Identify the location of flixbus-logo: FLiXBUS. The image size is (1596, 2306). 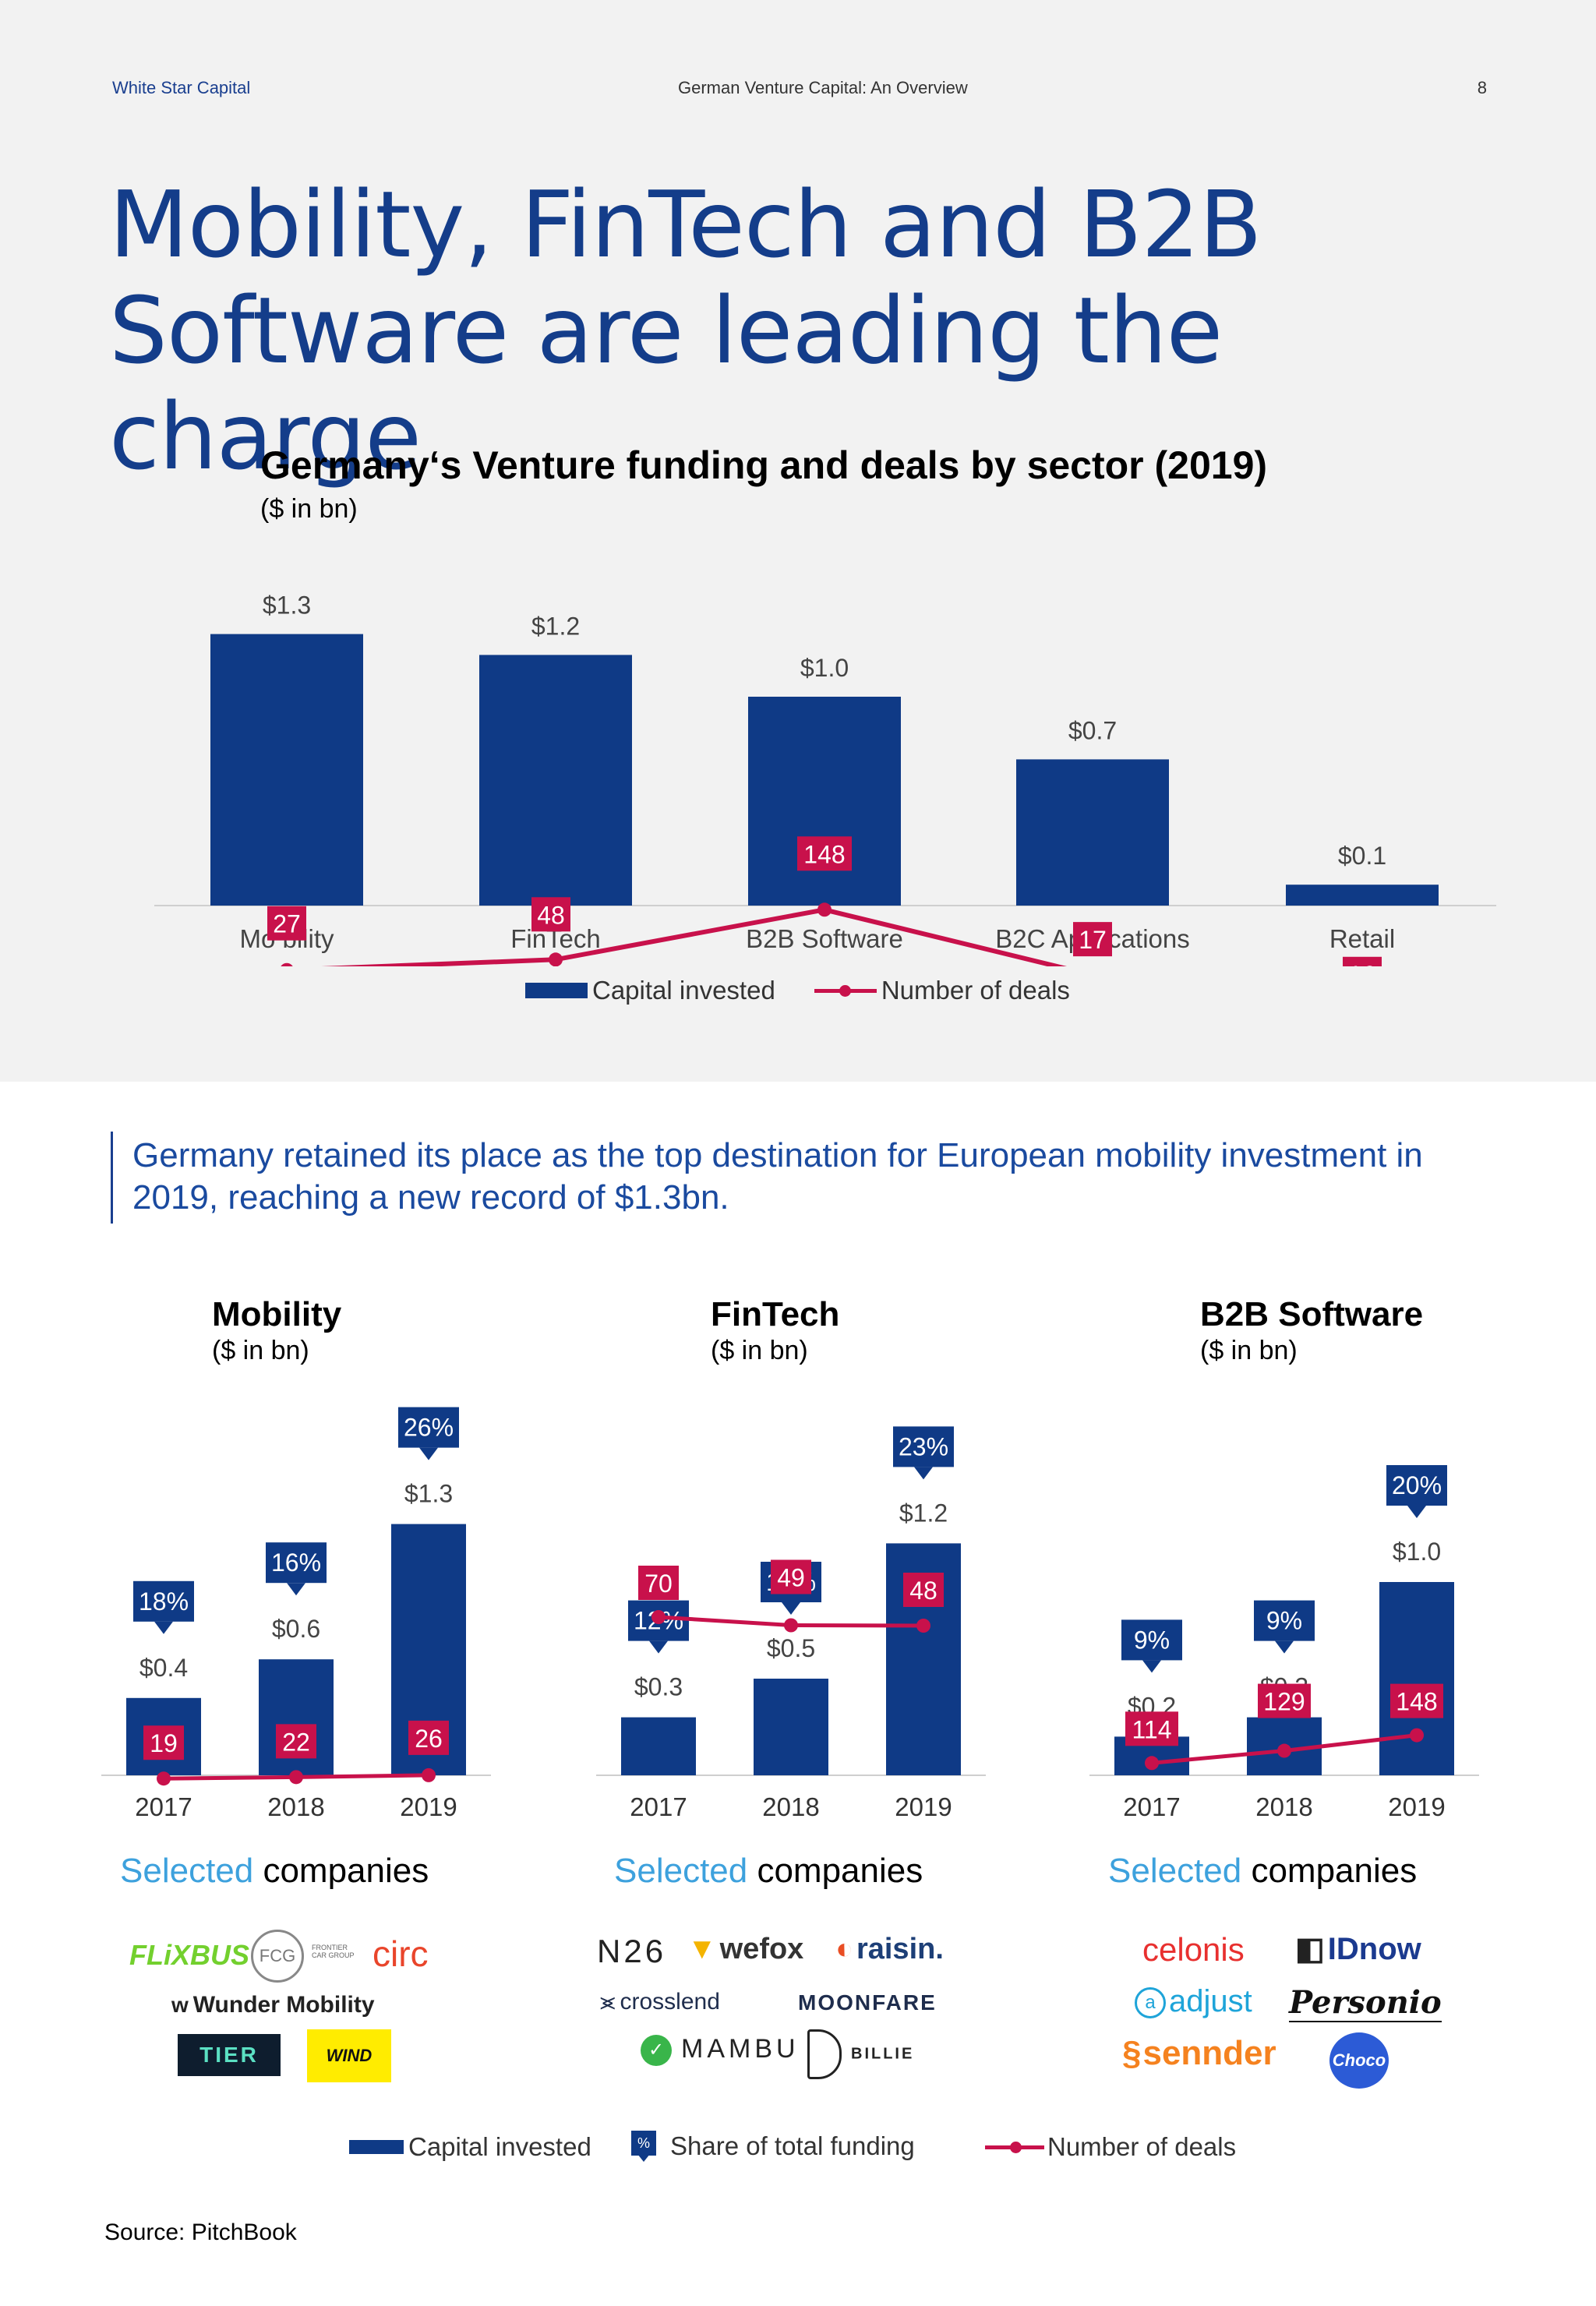
(189, 1955).